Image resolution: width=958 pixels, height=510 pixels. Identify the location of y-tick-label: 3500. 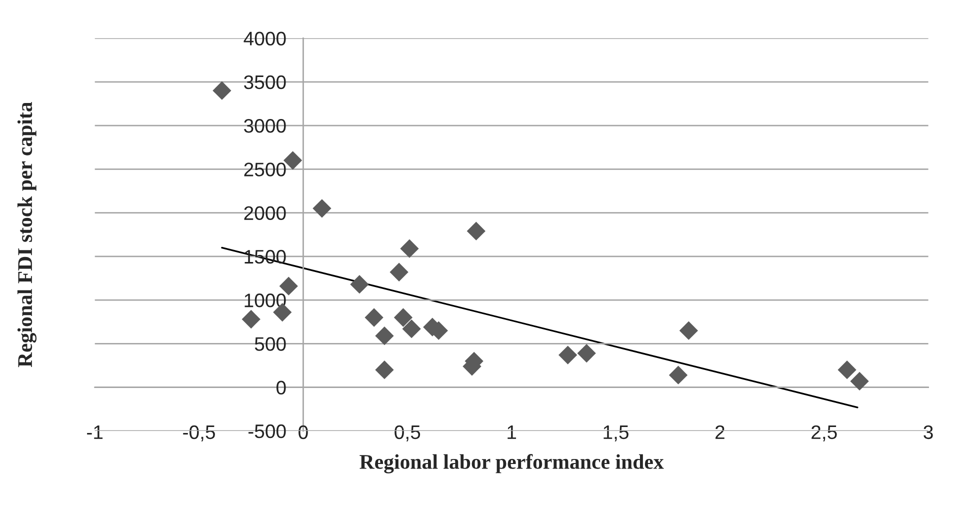
(265, 82).